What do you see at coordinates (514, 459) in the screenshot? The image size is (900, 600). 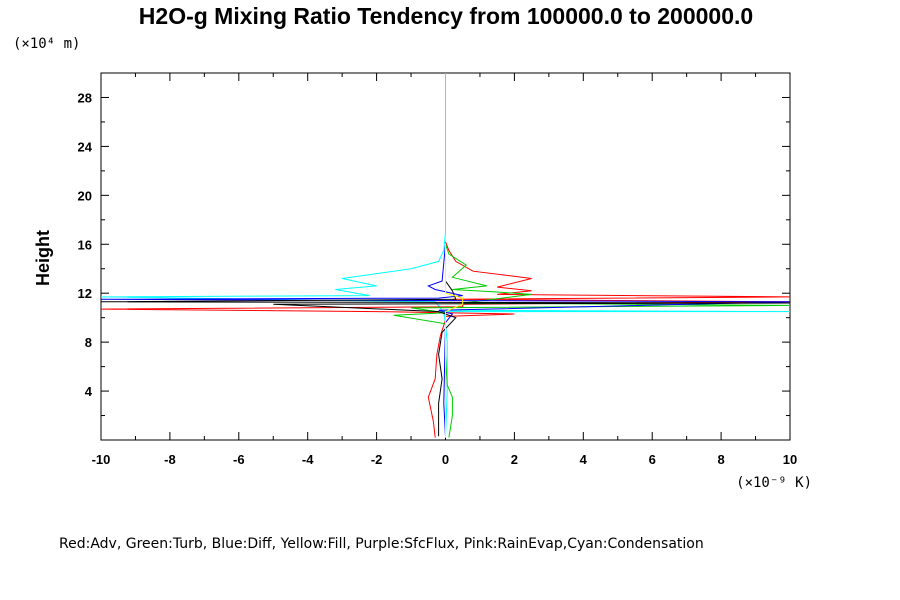 I see `x-tick-label: 2` at bounding box center [514, 459].